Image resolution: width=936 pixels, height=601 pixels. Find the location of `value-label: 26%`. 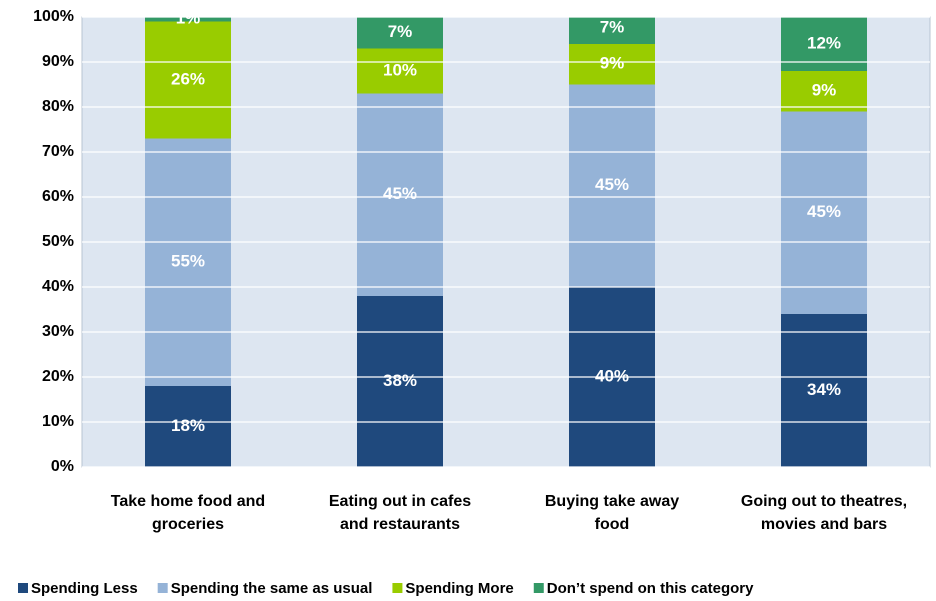

value-label: 26% is located at coordinates (188, 78).